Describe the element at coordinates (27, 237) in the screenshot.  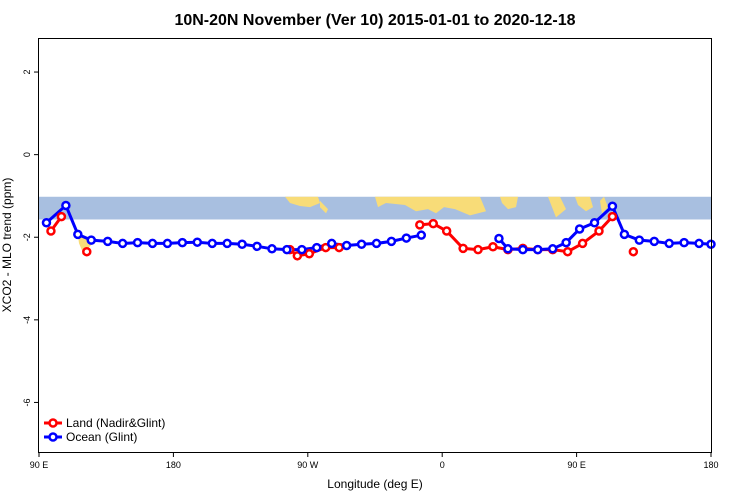
I see `y-tick-label-2: -2` at that location.